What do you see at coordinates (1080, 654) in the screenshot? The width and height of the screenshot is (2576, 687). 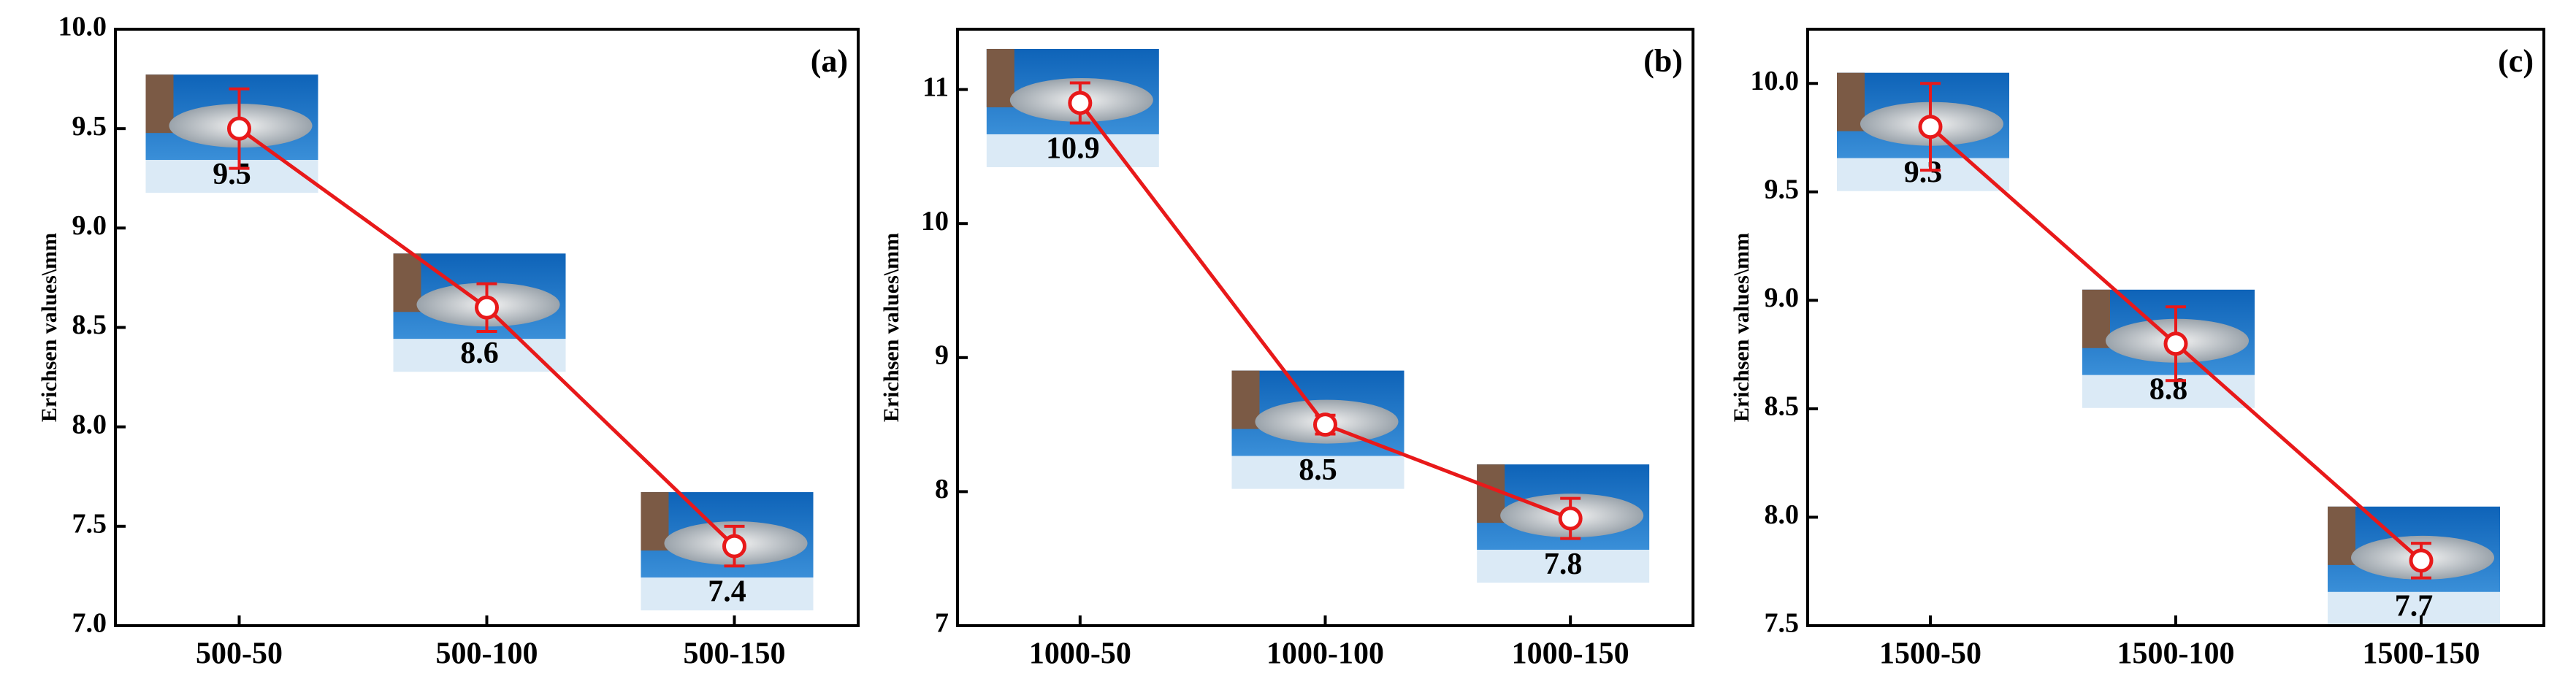 I see `x-tick-label: 1000-50` at bounding box center [1080, 654].